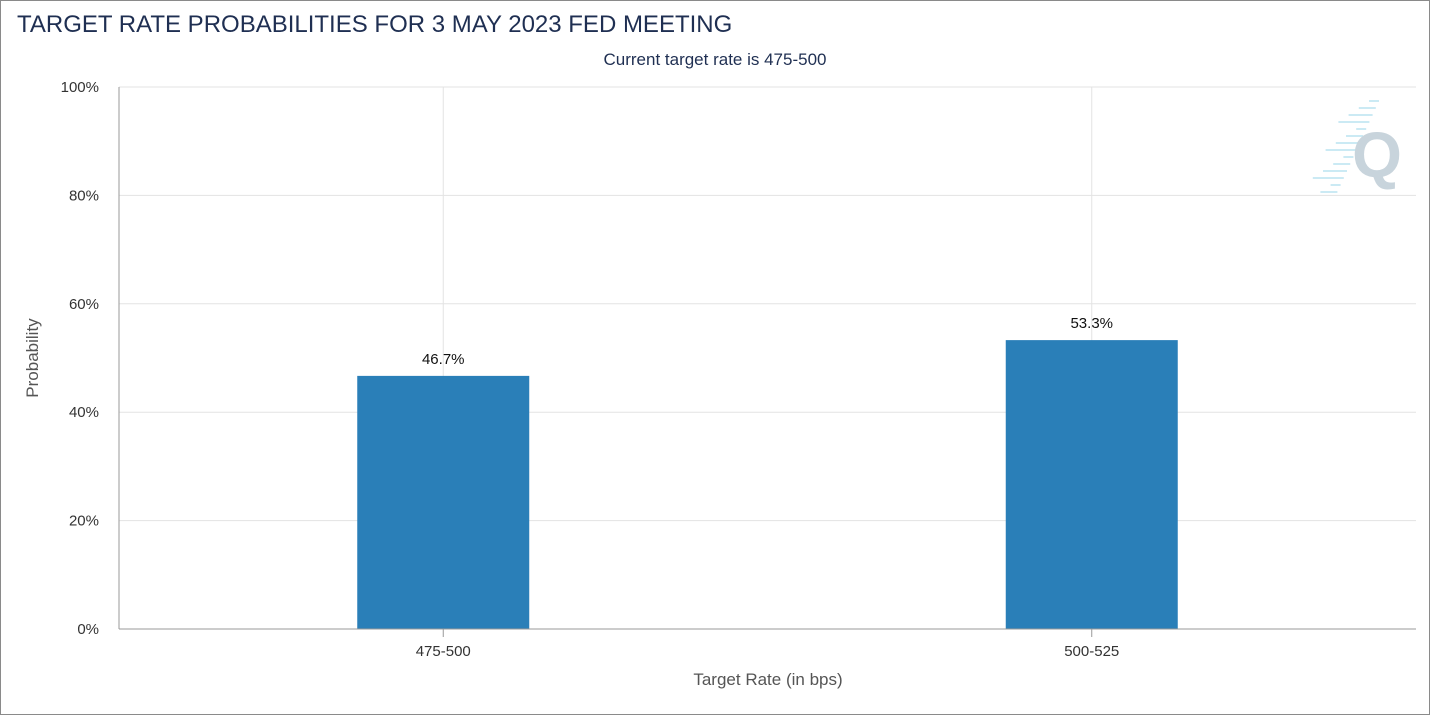  I want to click on quikstrike-q-logo-icon: Q, so click(1357, 146).